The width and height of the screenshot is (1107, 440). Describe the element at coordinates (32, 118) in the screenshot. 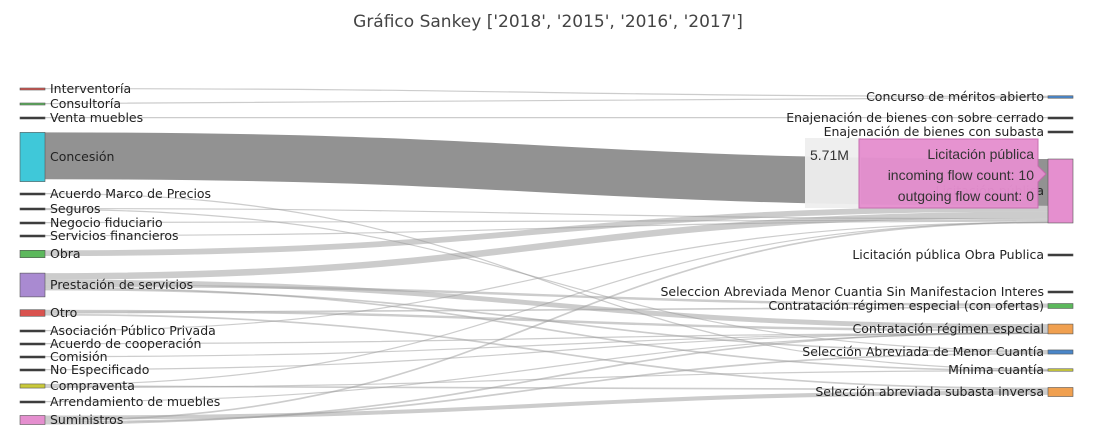

I see `source-node-venta-muebles` at that location.